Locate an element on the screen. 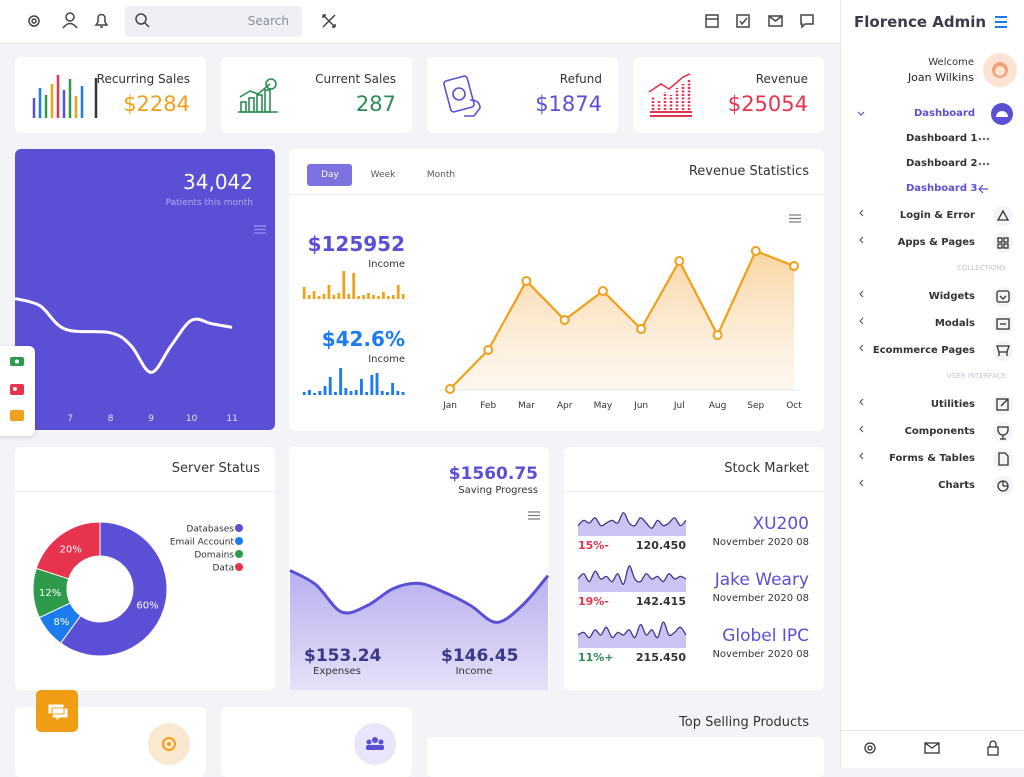 The width and height of the screenshot is (1024, 777). menu-icons is located at coordinates (938, 481).